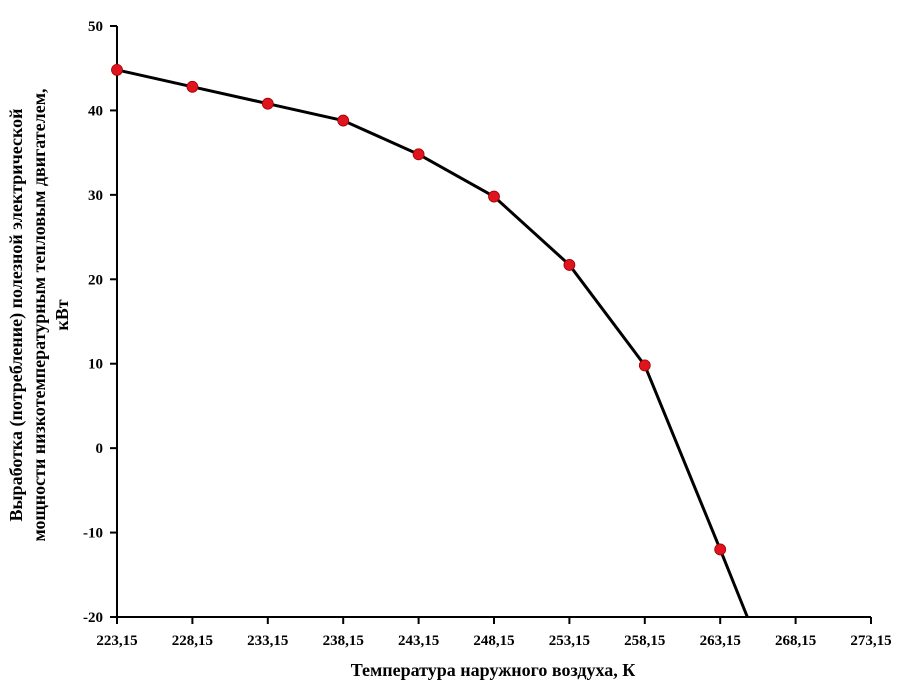 This screenshot has width=916, height=686. Describe the element at coordinates (93, 618) in the screenshot. I see `y-tick-label: -20` at that location.